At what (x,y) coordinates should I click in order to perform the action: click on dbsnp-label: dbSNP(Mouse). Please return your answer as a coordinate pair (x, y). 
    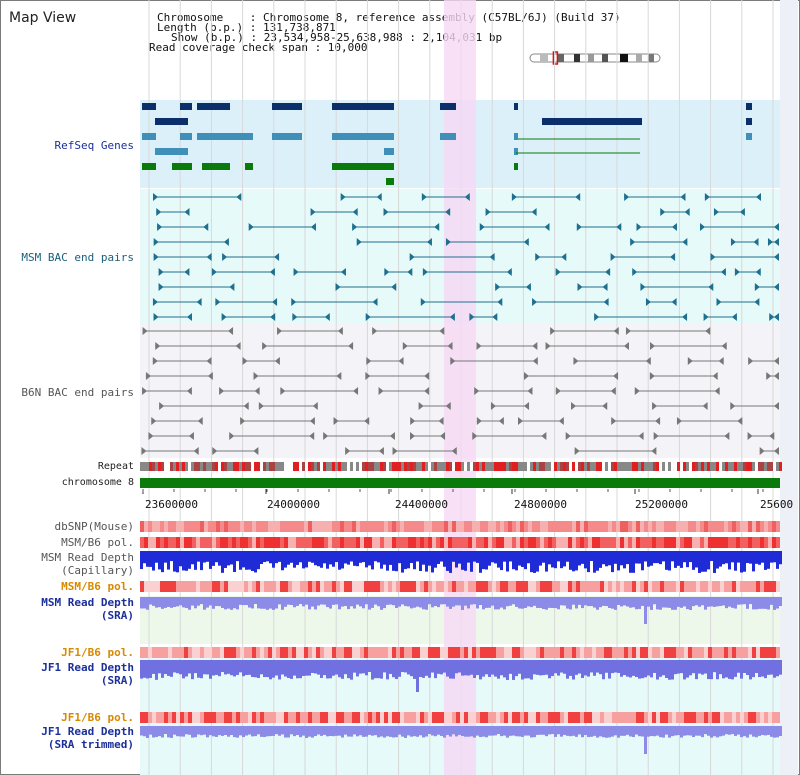
    Looking at the image, I should click on (94, 526).